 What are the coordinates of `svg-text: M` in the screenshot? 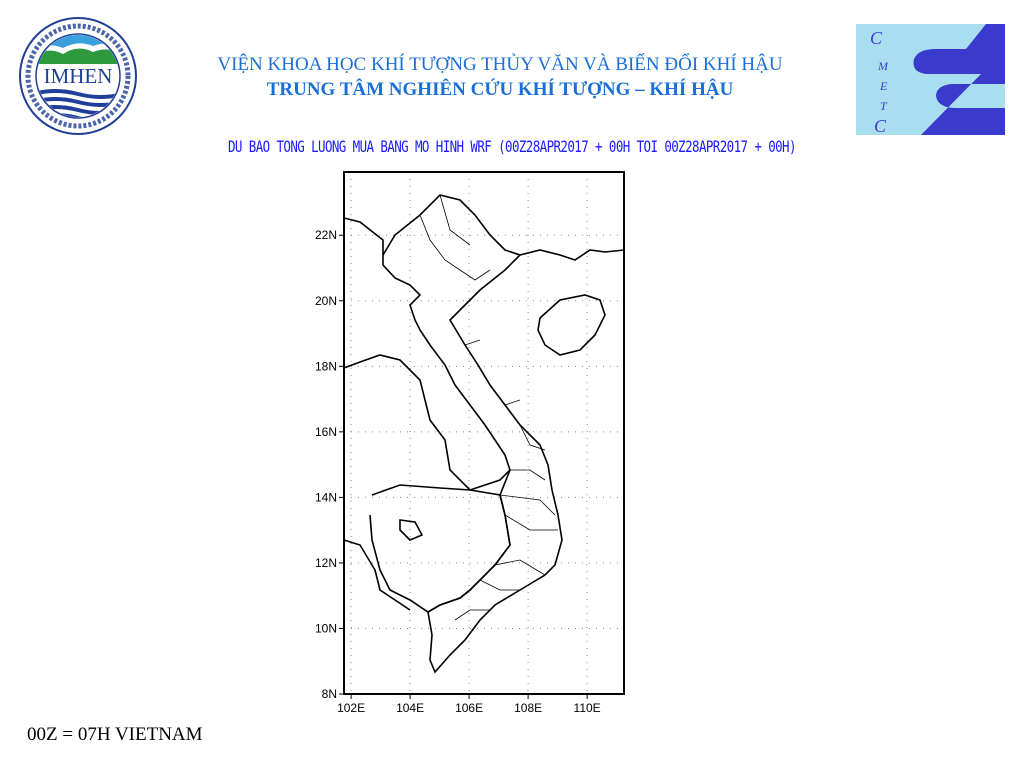 It's located at (883, 66).